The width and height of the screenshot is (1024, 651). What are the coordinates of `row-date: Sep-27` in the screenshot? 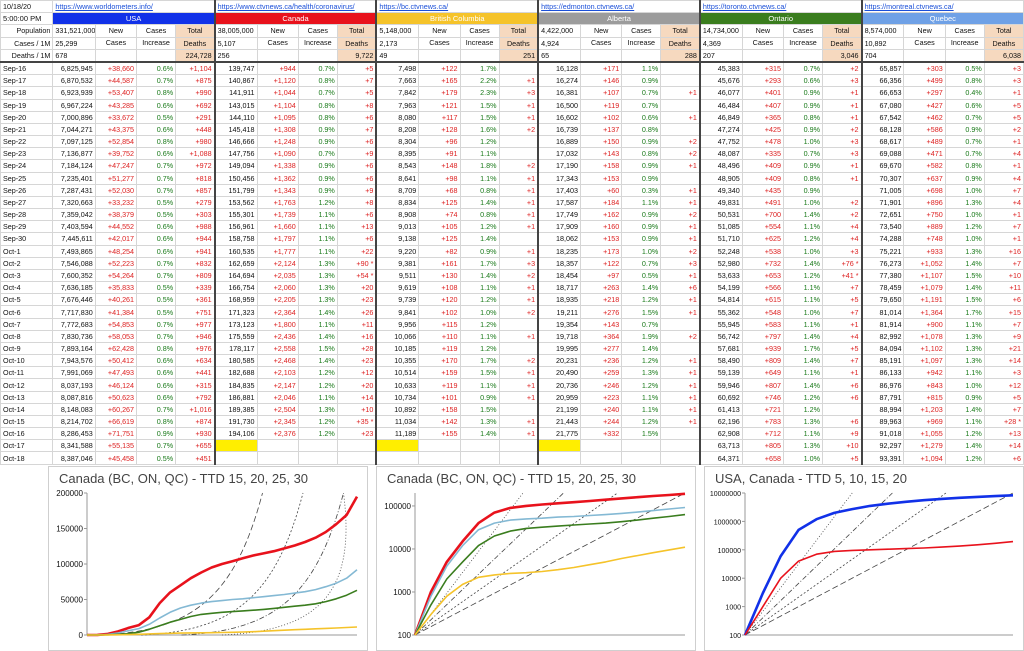 It's located at (27, 202).